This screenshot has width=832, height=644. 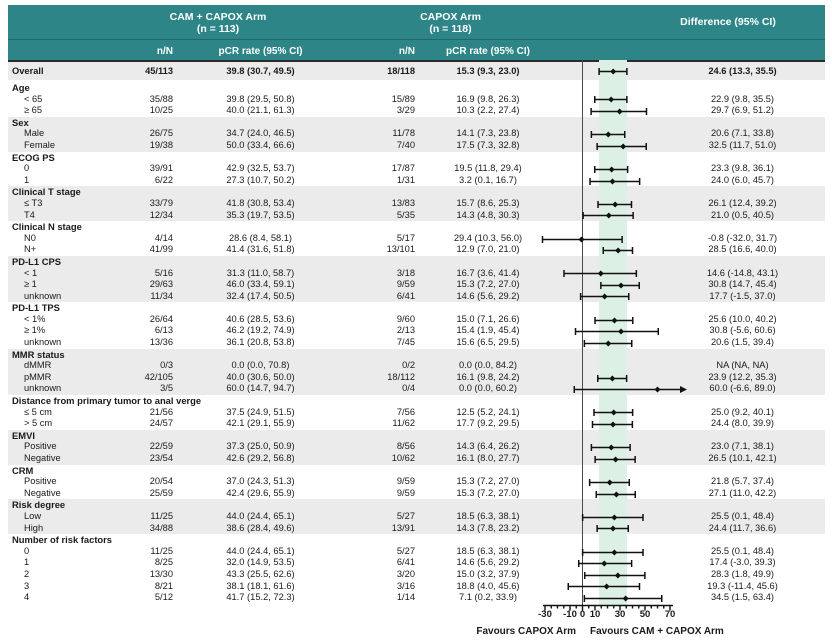 What do you see at coordinates (742, 562) in the screenshot?
I see `difference-value: 17.4 (-3.0, 39.3)` at bounding box center [742, 562].